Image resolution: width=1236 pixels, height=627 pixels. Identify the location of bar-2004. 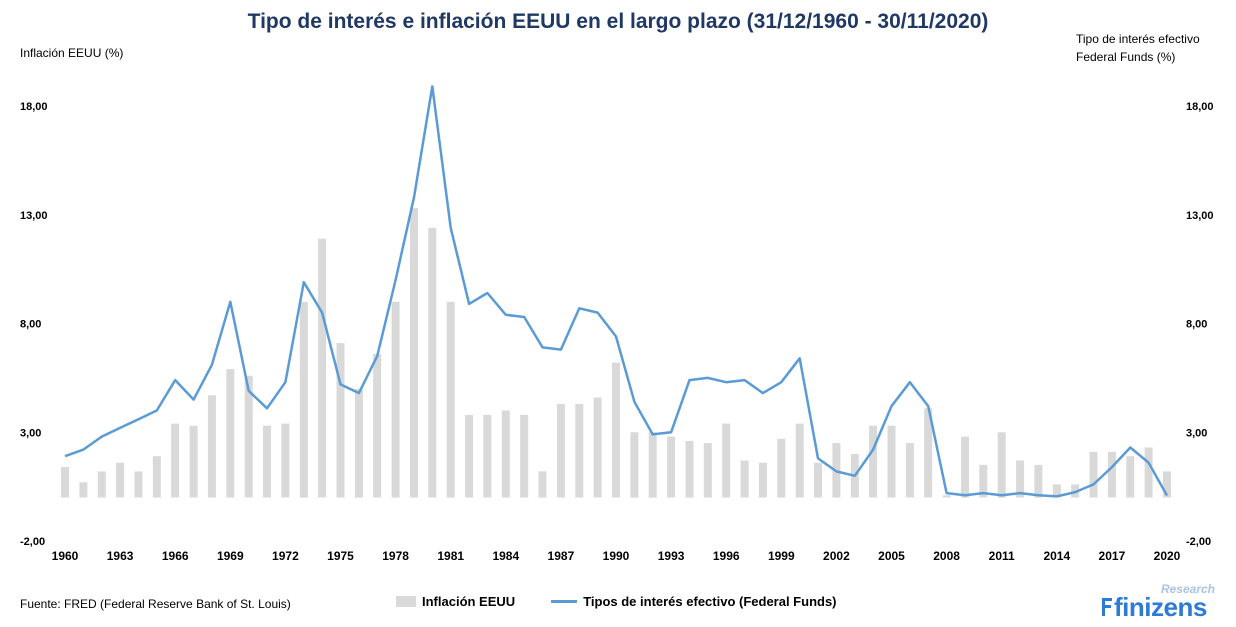
(873, 461).